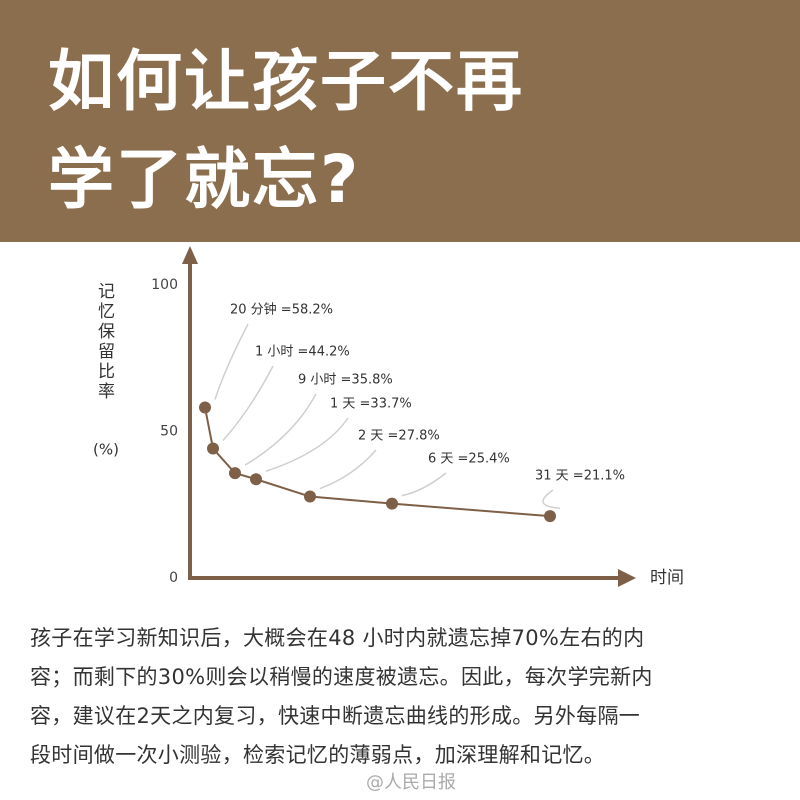 The width and height of the screenshot is (800, 800). I want to click on title-line: 学了就忘?, so click(204, 179).